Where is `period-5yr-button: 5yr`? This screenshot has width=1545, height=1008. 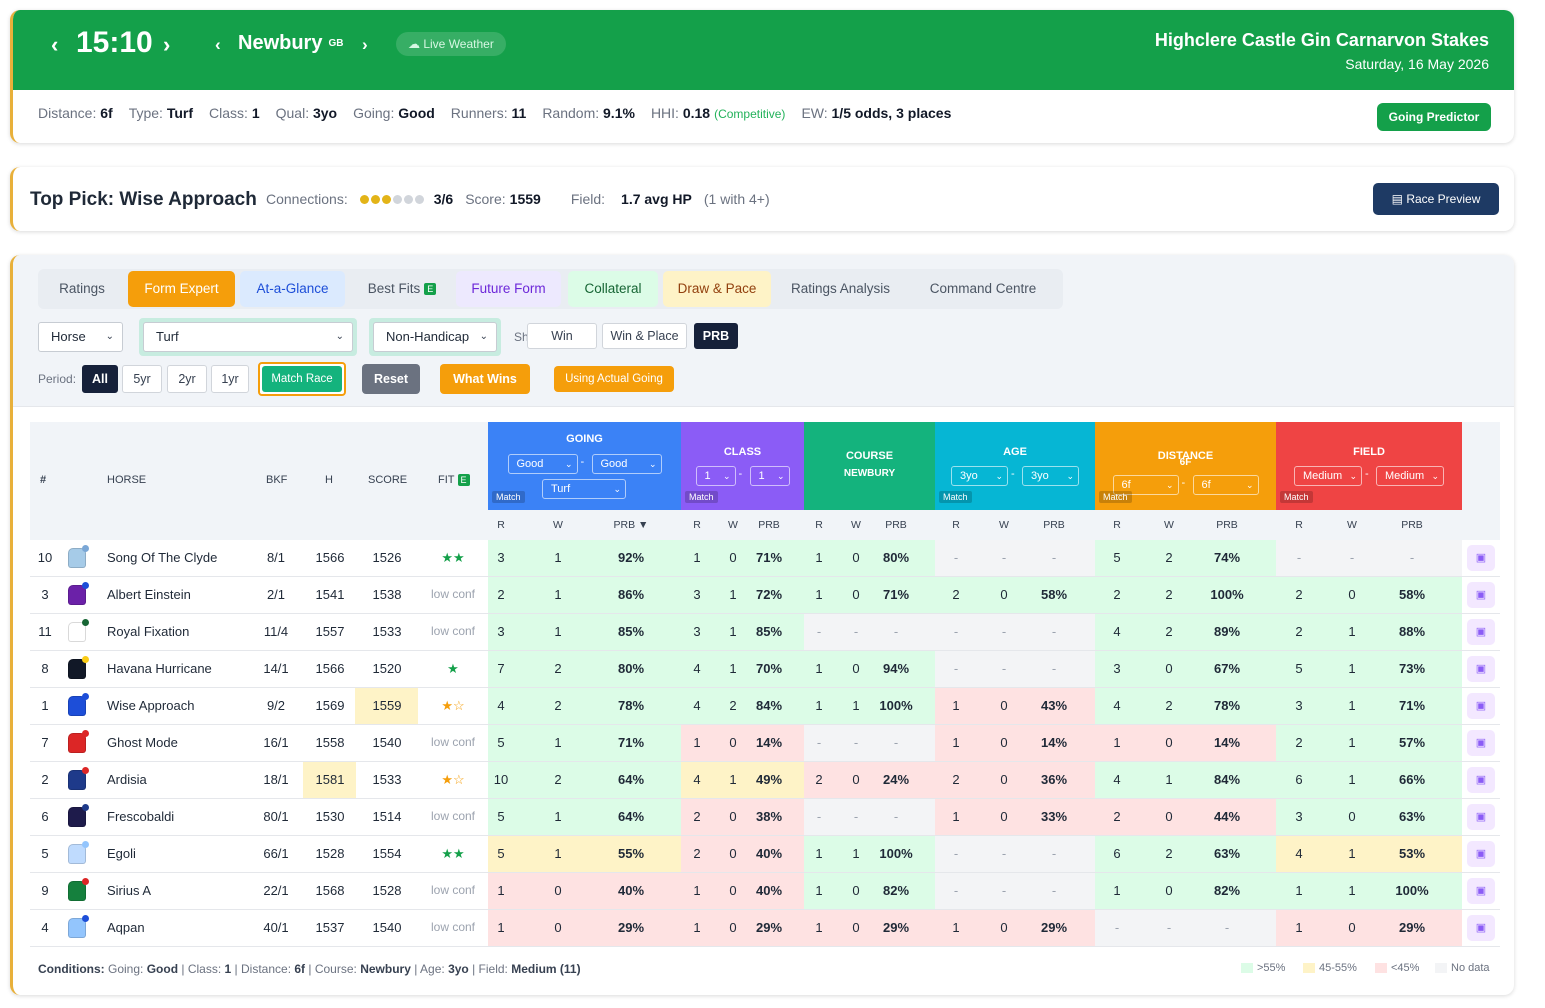 period-5yr-button: 5yr is located at coordinates (142, 379).